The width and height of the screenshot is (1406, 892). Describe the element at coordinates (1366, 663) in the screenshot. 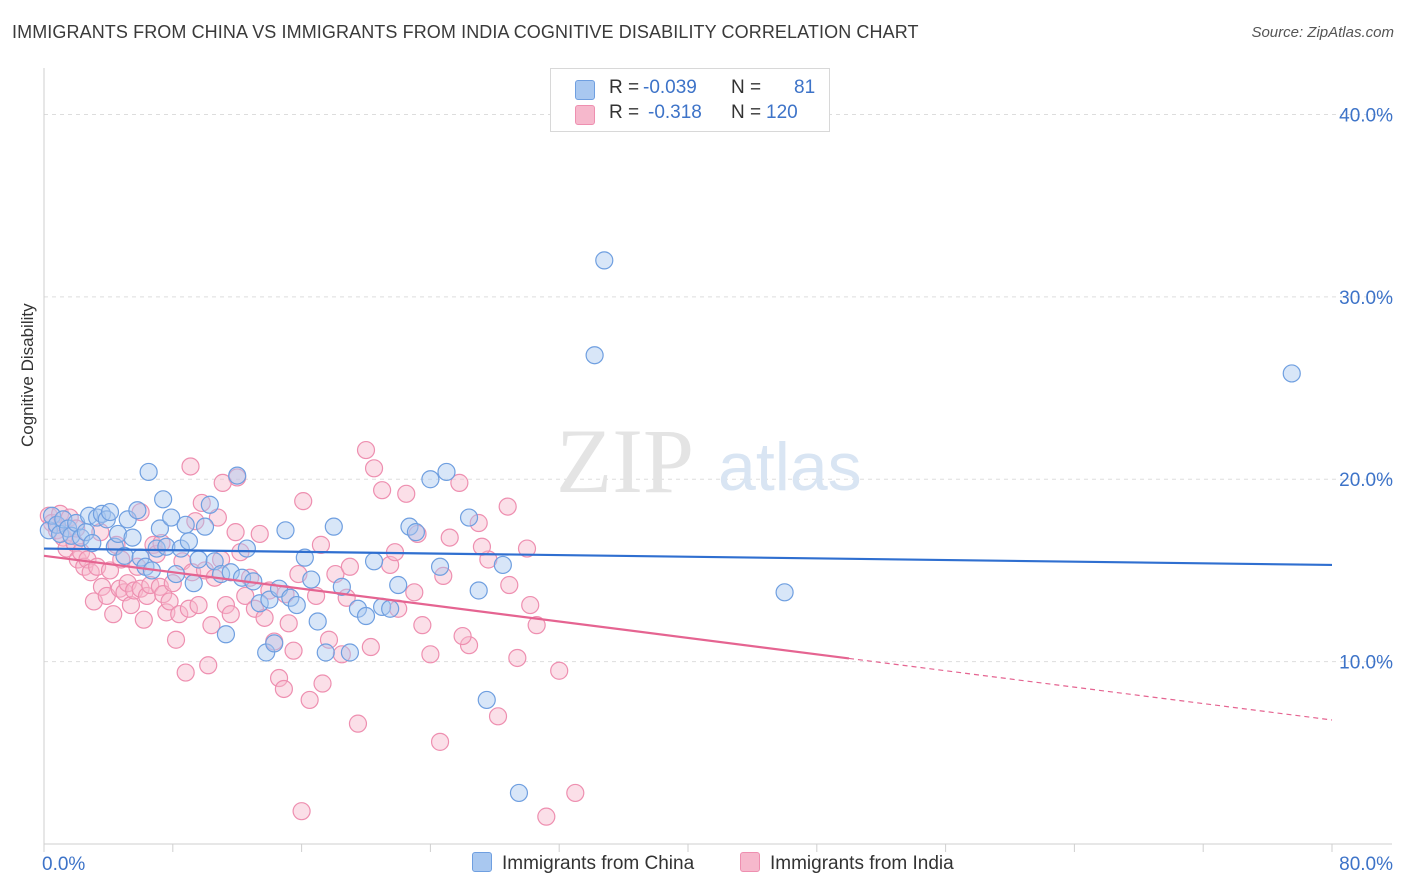

I see `y-tick-label: 10.0%` at that location.